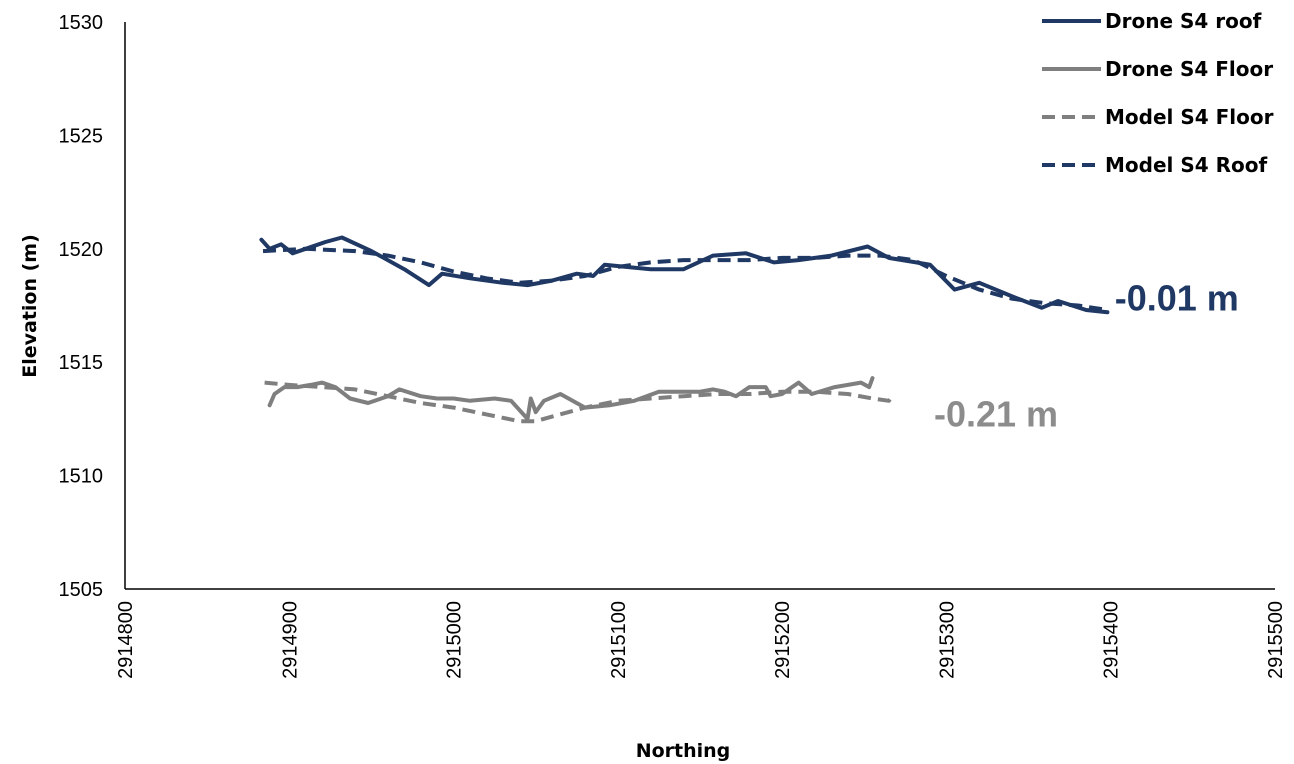 The height and width of the screenshot is (764, 1294). What do you see at coordinates (455, 640) in the screenshot?
I see `x-tick-label: 2915000` at bounding box center [455, 640].